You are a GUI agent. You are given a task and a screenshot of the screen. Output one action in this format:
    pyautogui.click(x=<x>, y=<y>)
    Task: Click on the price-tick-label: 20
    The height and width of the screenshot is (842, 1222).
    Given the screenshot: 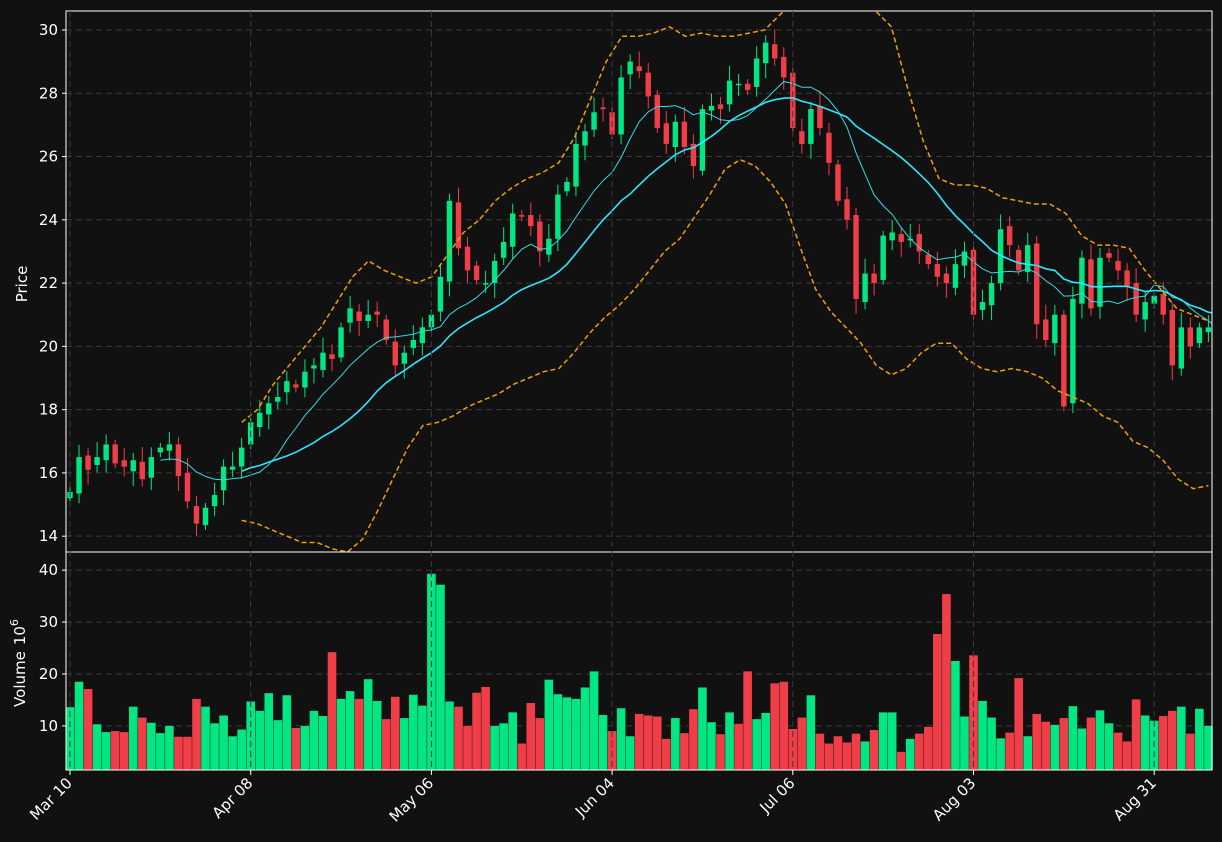 What is the action you would take?
    pyautogui.click(x=48, y=346)
    